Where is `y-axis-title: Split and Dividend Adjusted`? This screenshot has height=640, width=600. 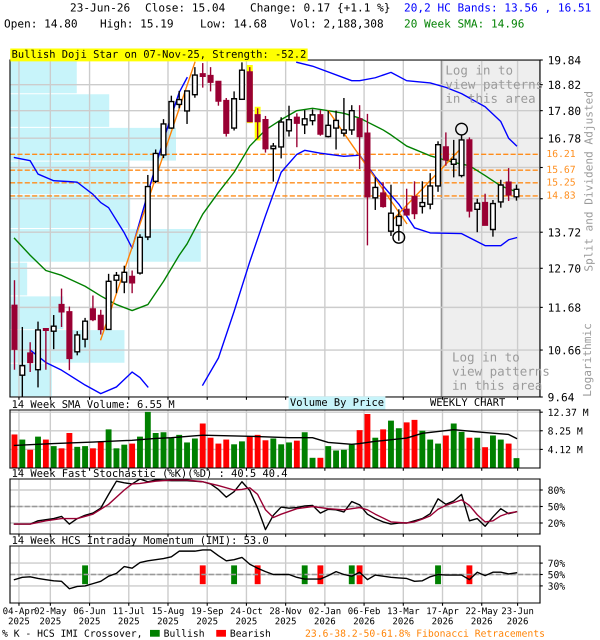 y-axis-title: Split and Dividend Adjusted is located at coordinates (589, 181).